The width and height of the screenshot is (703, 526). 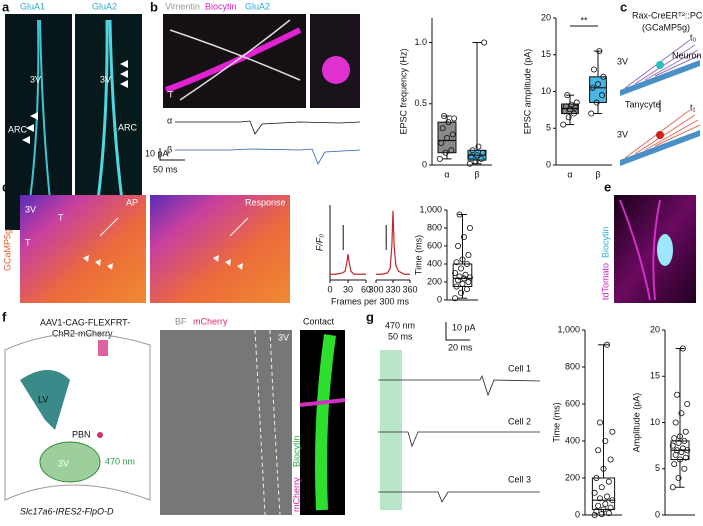 What do you see at coordinates (460, 347) in the screenshot?
I see `scale-label: 20 ms` at bounding box center [460, 347].